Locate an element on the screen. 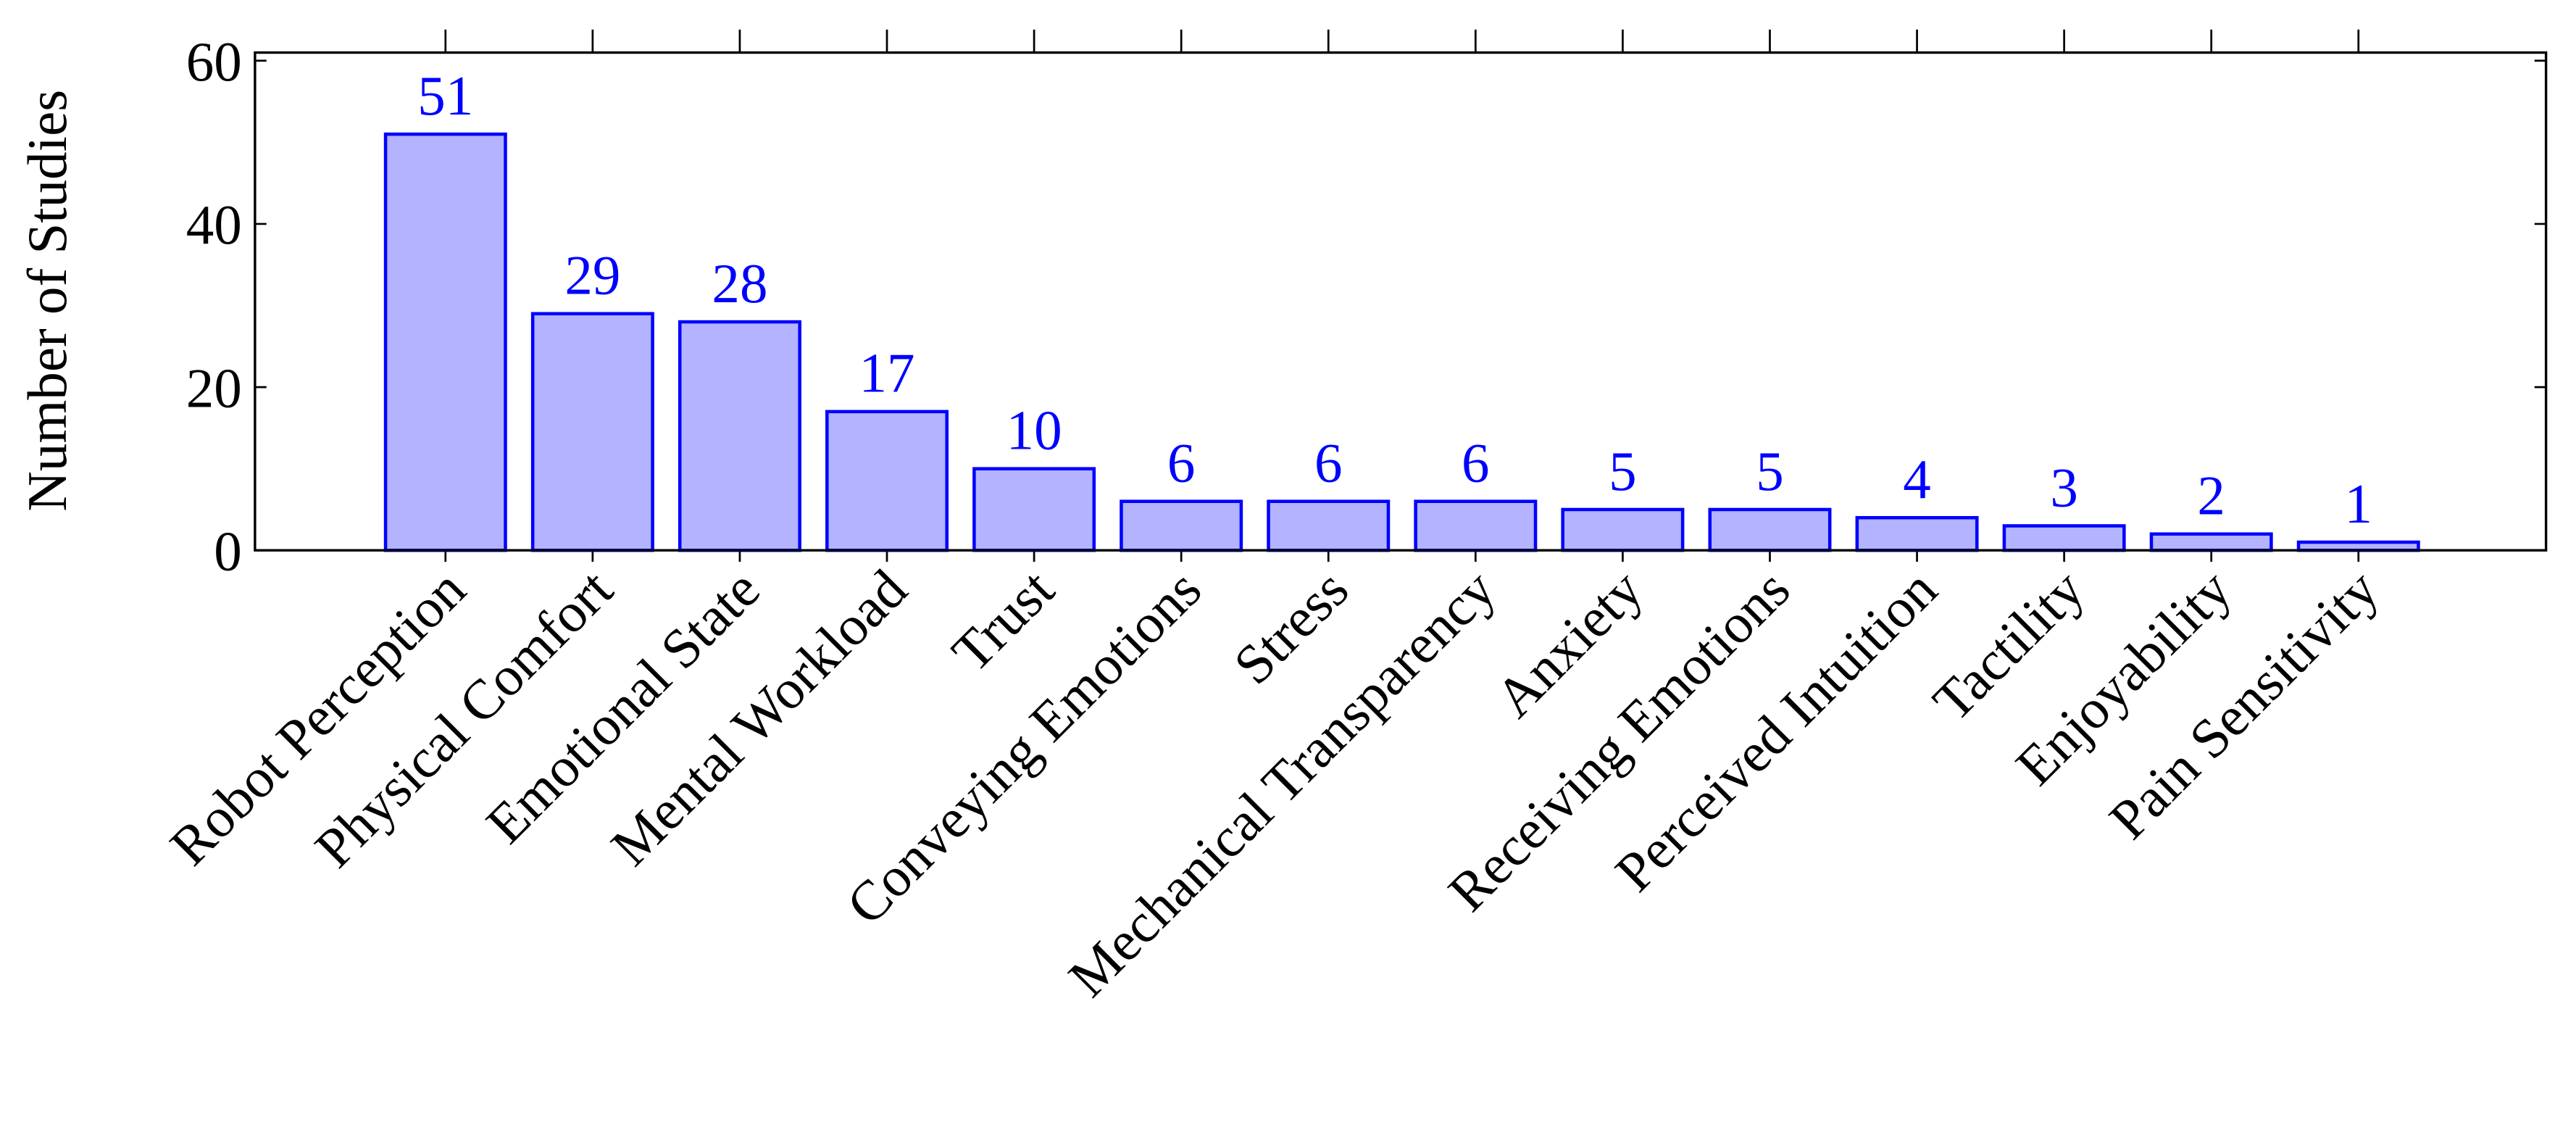 This screenshot has height=1122, width=2576. value-label: 4 is located at coordinates (1917, 479).